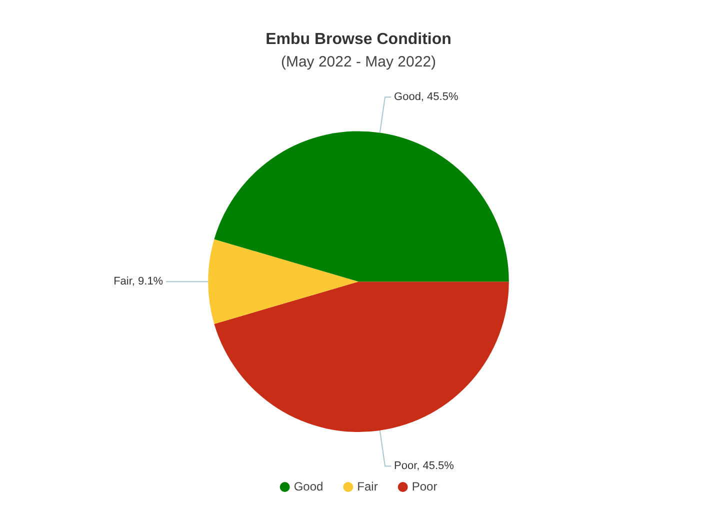 The width and height of the screenshot is (717, 517). Describe the element at coordinates (358, 61) in the screenshot. I see `chart-subtitle: (May 2022 - May 2022)` at that location.